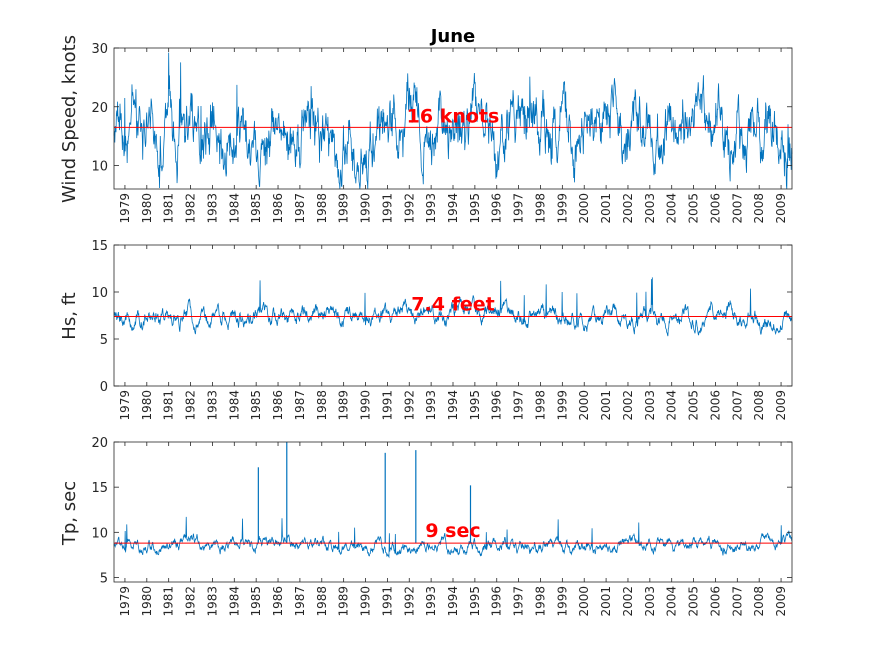  I want to click on mean-annotation: 7.4 feet, so click(452, 304).